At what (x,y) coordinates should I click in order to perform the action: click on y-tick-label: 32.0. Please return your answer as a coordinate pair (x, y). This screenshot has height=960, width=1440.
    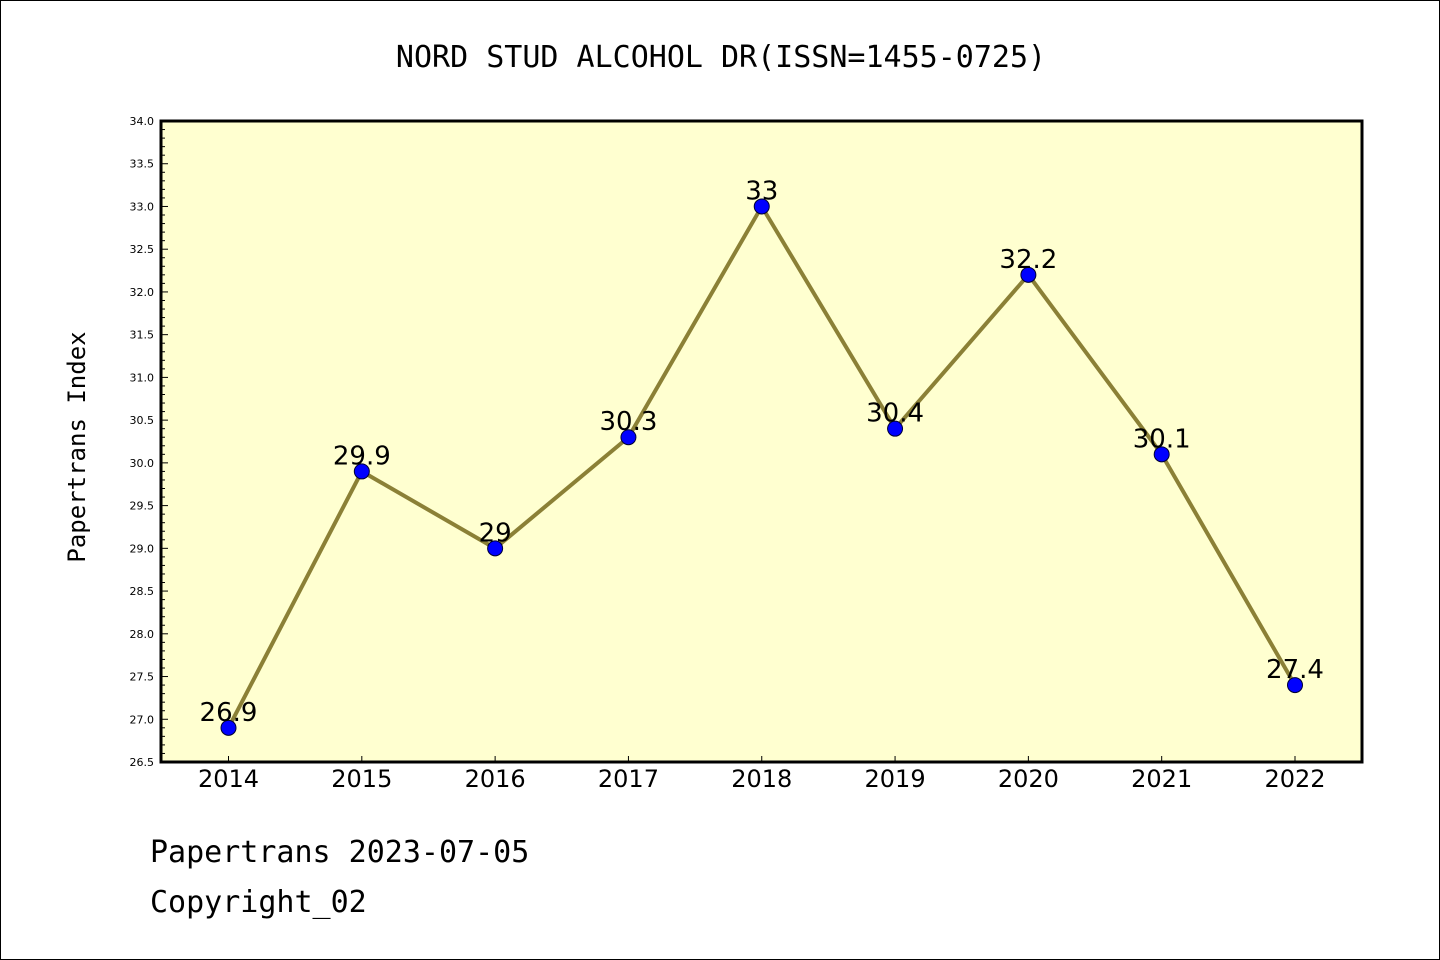
    Looking at the image, I should click on (142, 292).